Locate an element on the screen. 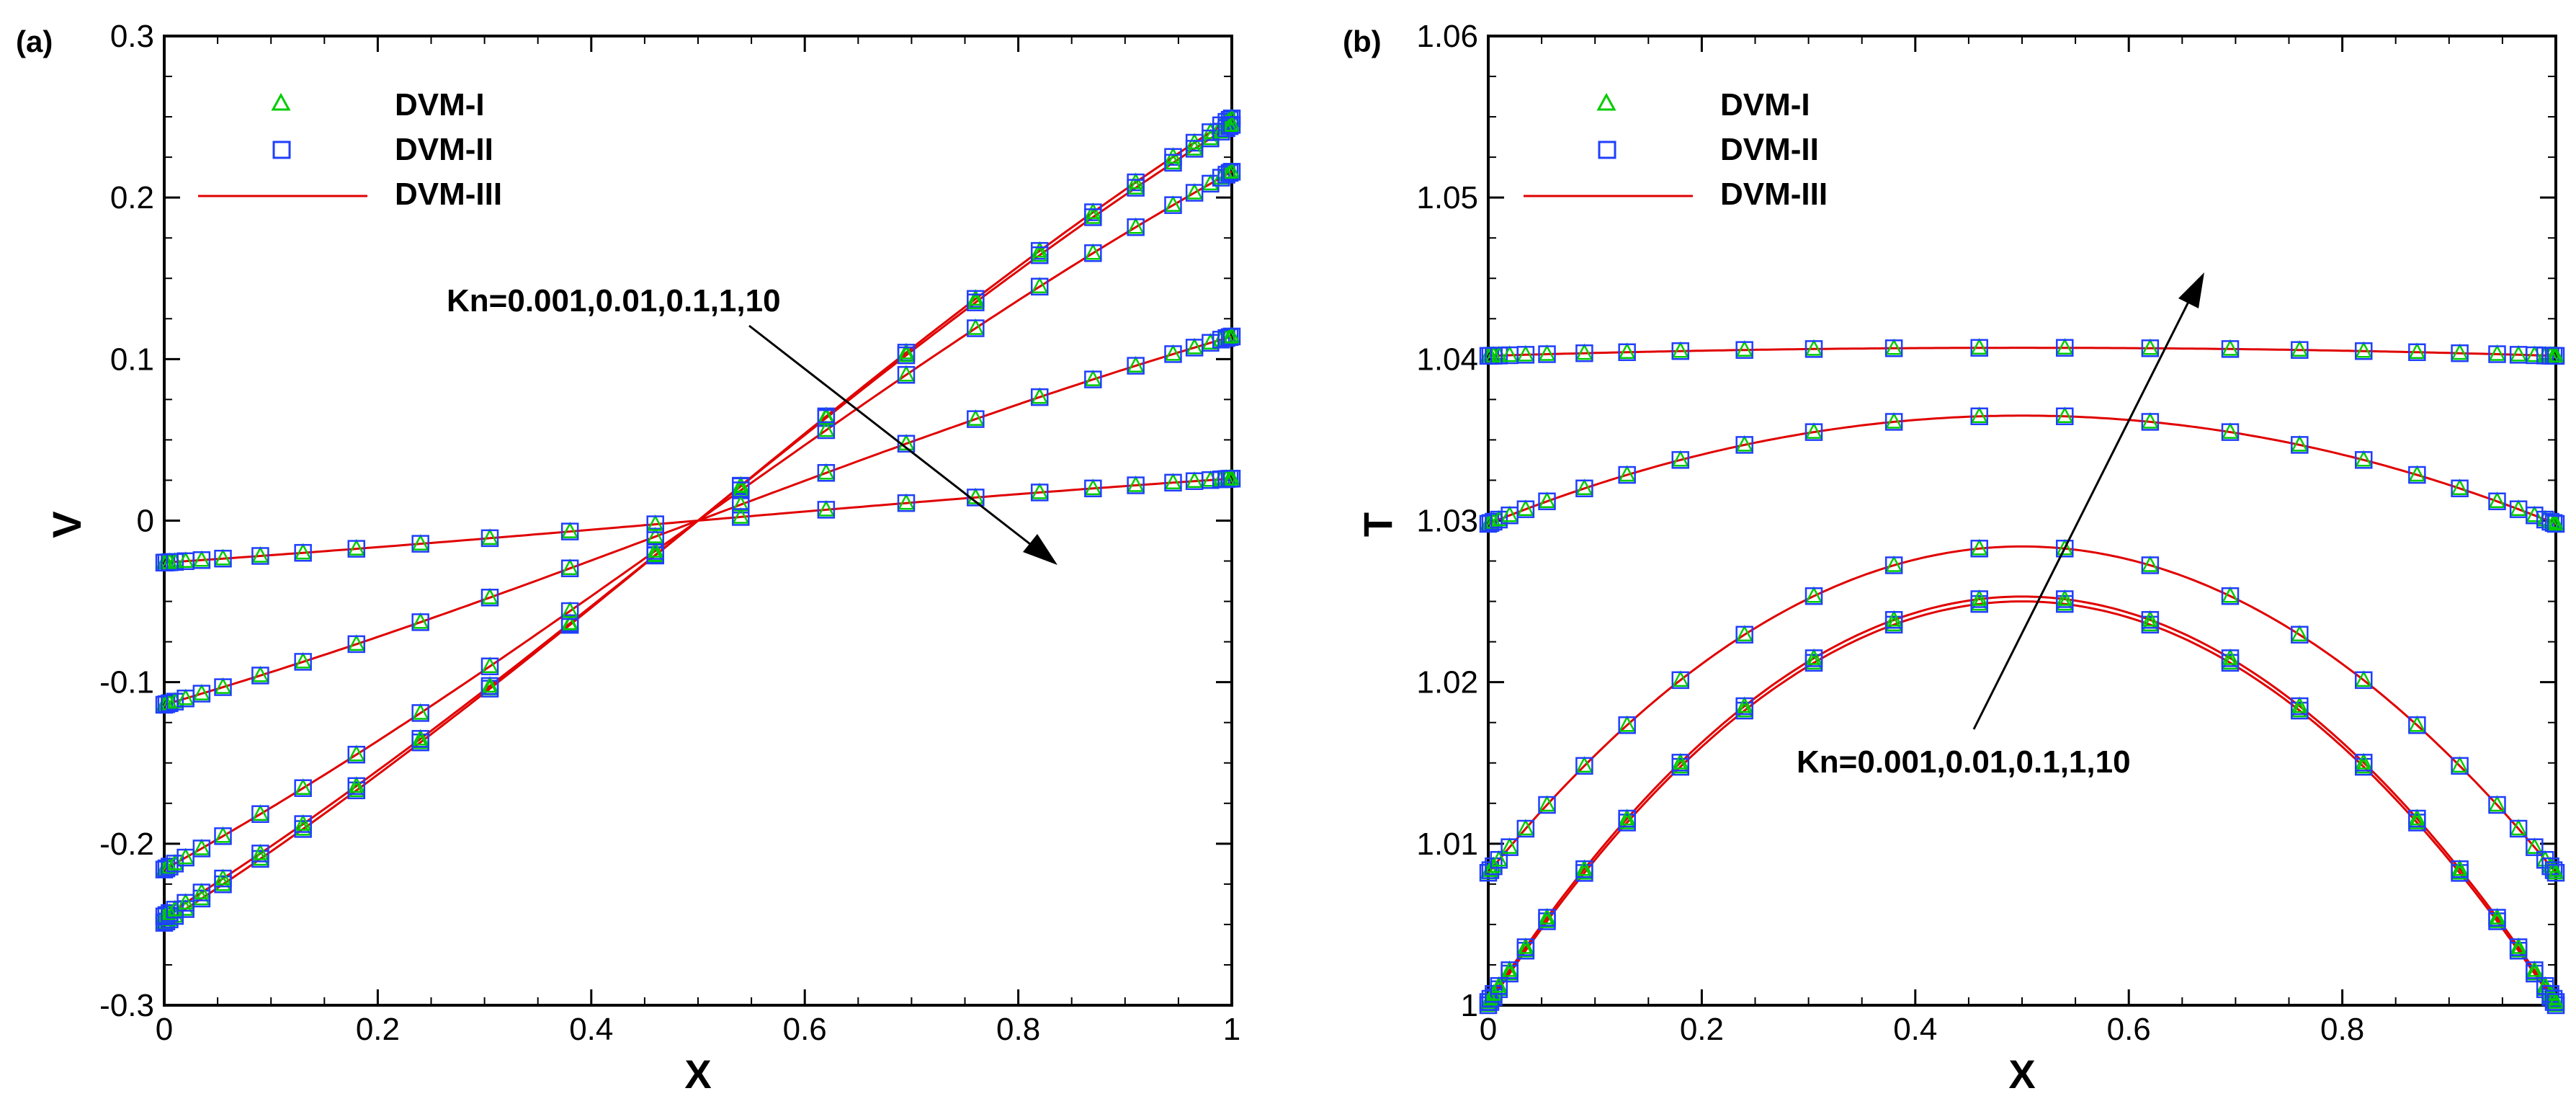  y-tick-label: 1.03 is located at coordinates (1447, 521).